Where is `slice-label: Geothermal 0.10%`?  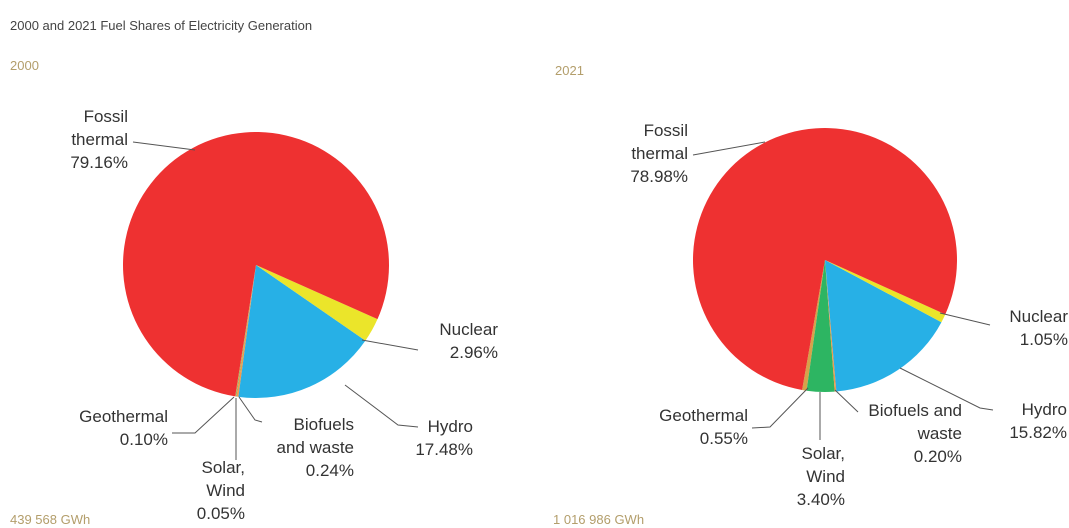 slice-label: Geothermal 0.10% is located at coordinates (104, 428).